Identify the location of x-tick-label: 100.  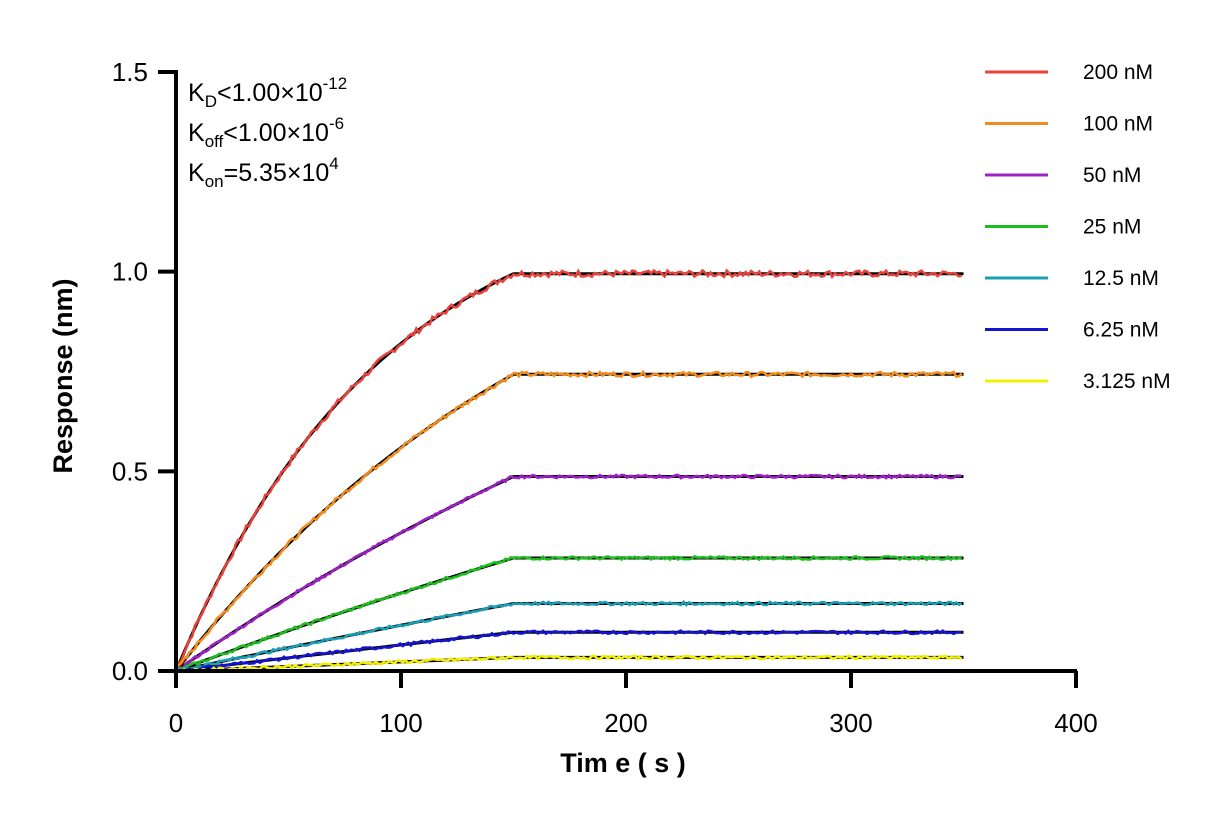
(400, 723).